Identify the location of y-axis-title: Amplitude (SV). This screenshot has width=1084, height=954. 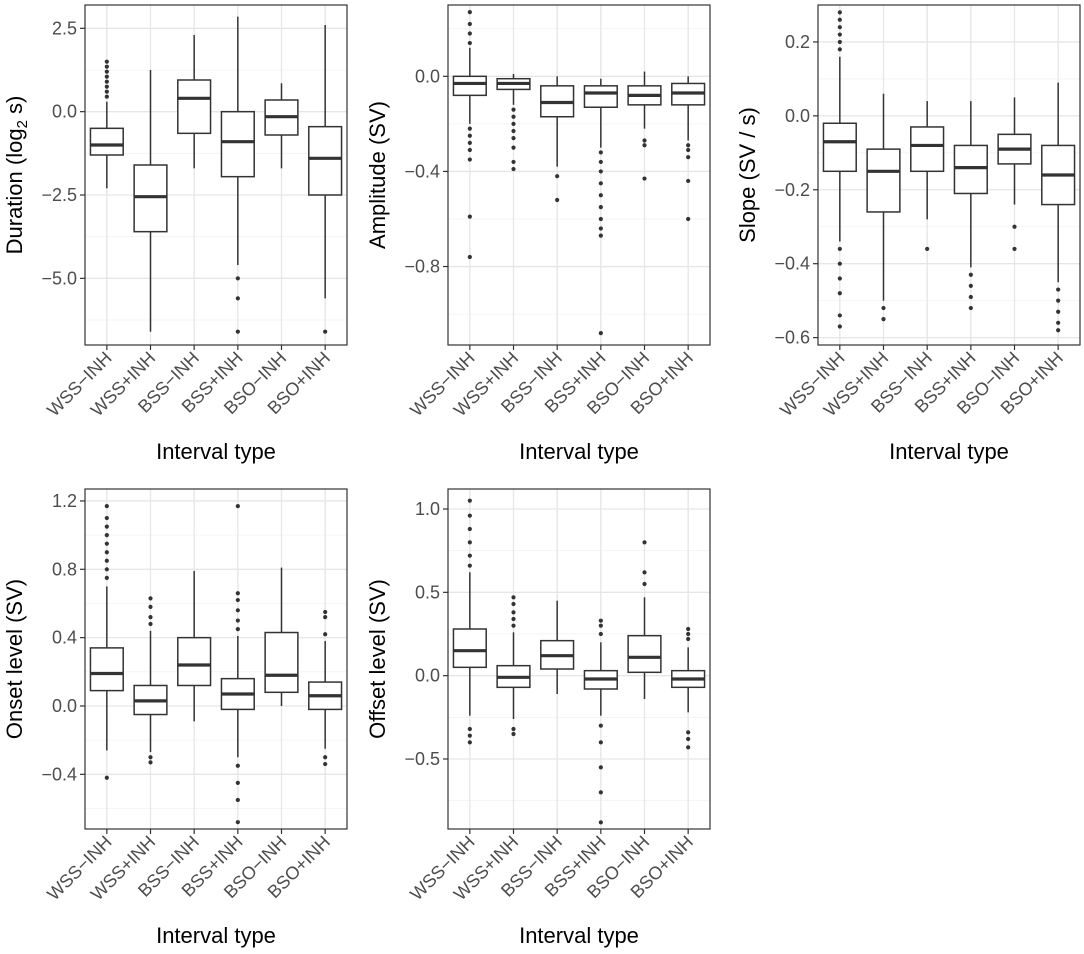
(377, 175).